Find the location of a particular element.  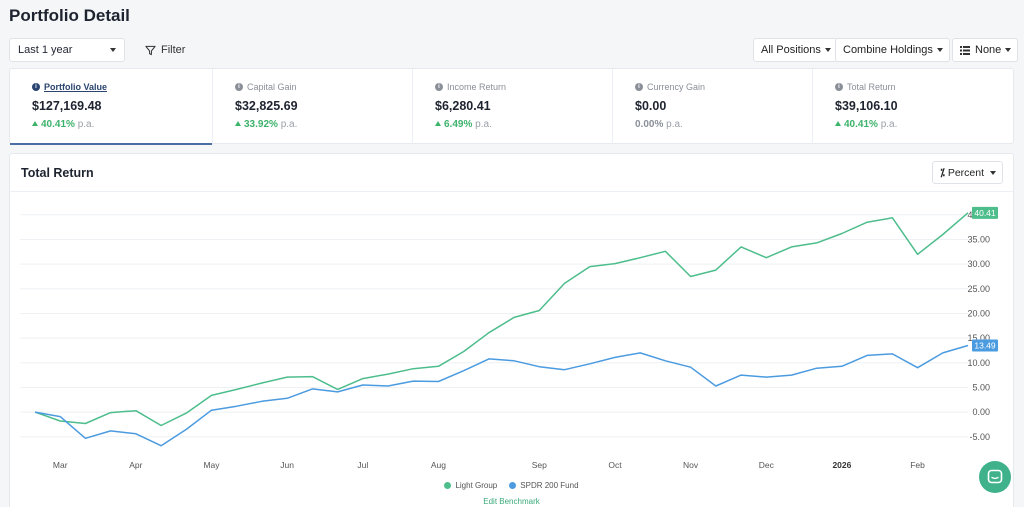

period-select-value: Last 1 year is located at coordinates (45, 50).